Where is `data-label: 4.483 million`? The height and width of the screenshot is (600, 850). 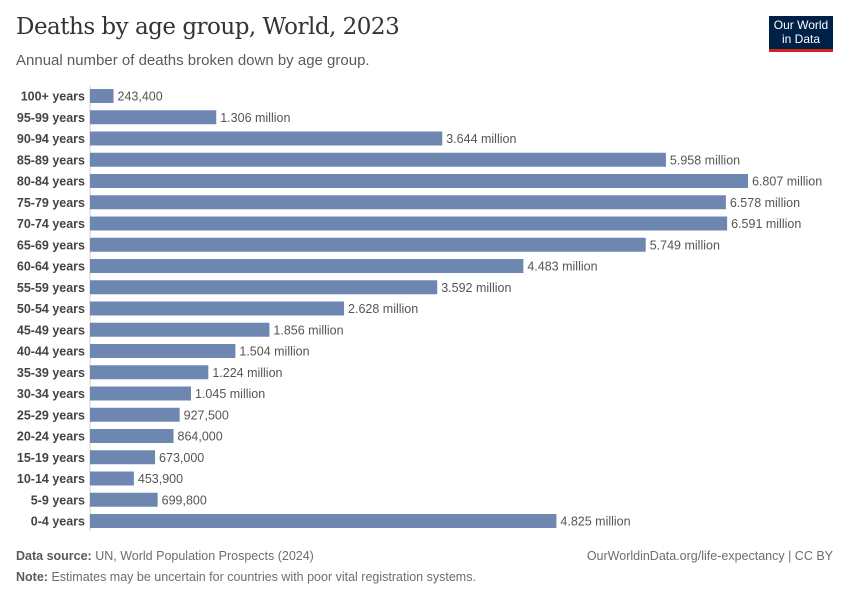
data-label: 4.483 million is located at coordinates (562, 267).